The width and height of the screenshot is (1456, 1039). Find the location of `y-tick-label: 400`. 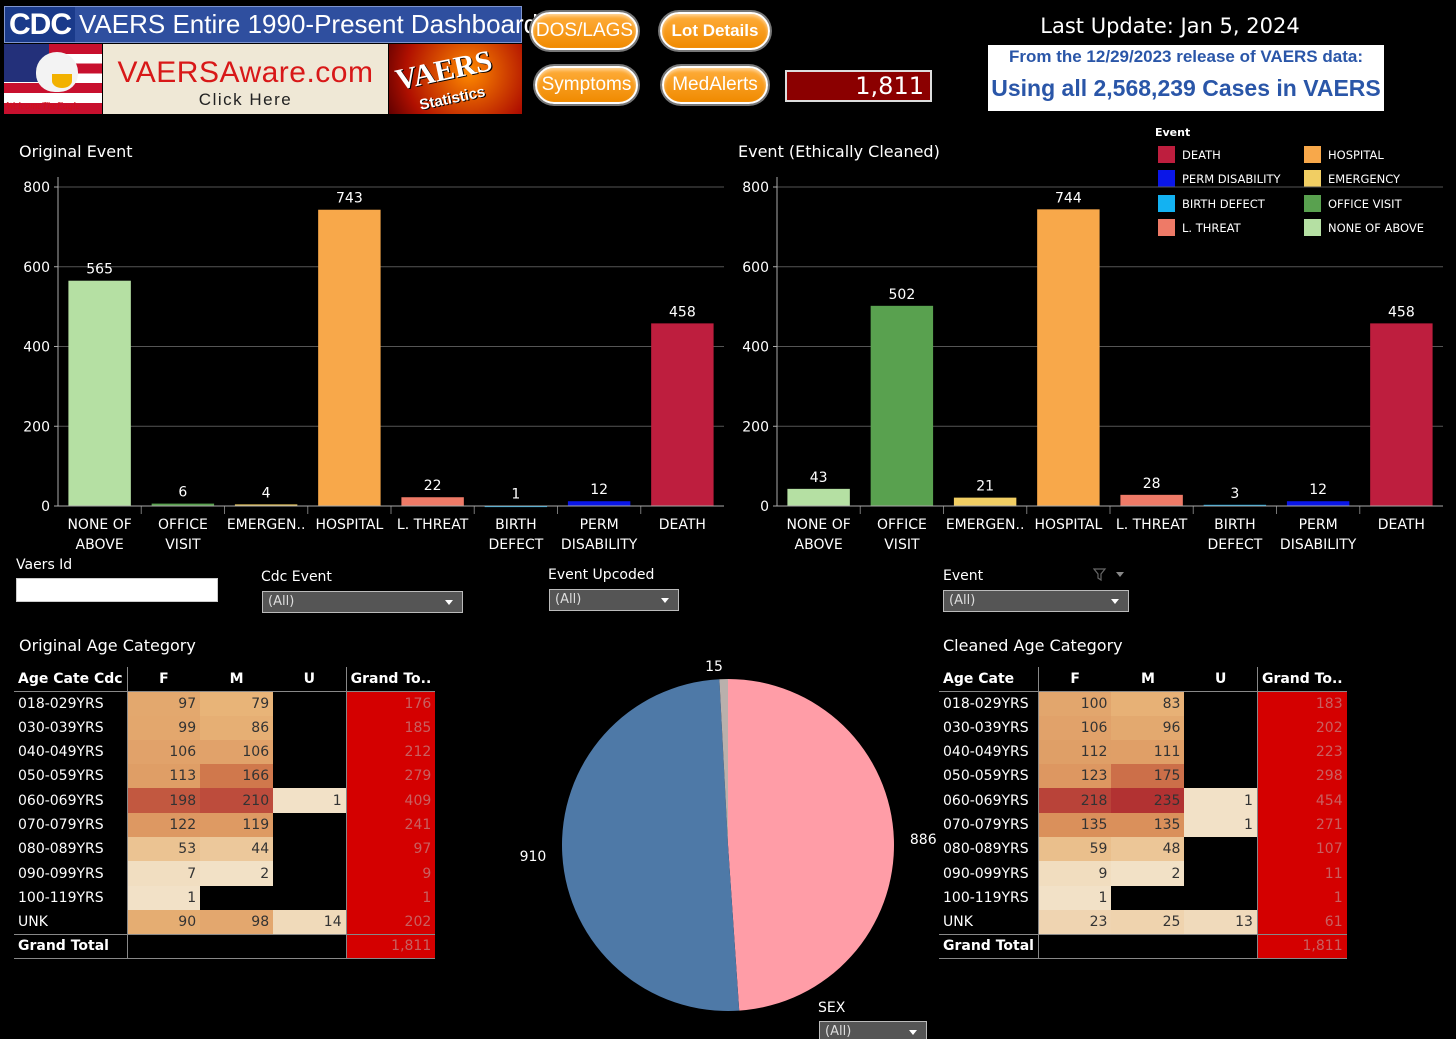

y-tick-label: 400 is located at coordinates (755, 348).